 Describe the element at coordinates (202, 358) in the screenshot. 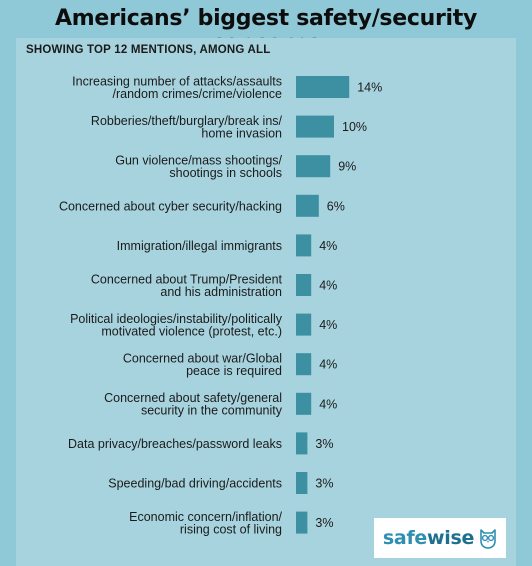

I see `category-label-line: Concerned about war/Global` at that location.